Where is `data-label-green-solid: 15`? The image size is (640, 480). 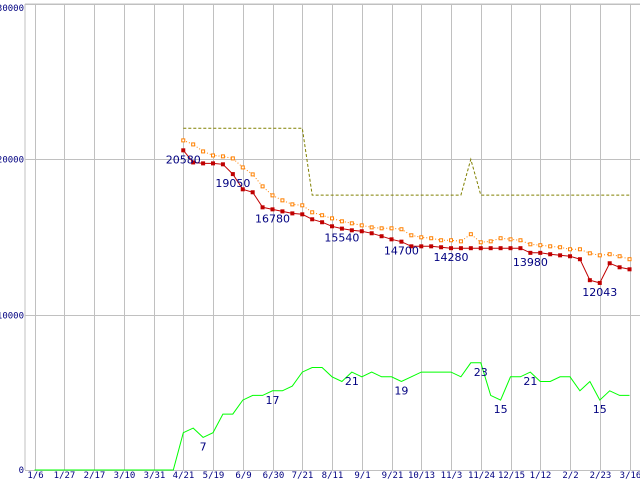
data-label-green-solid: 15 is located at coordinates (501, 409).